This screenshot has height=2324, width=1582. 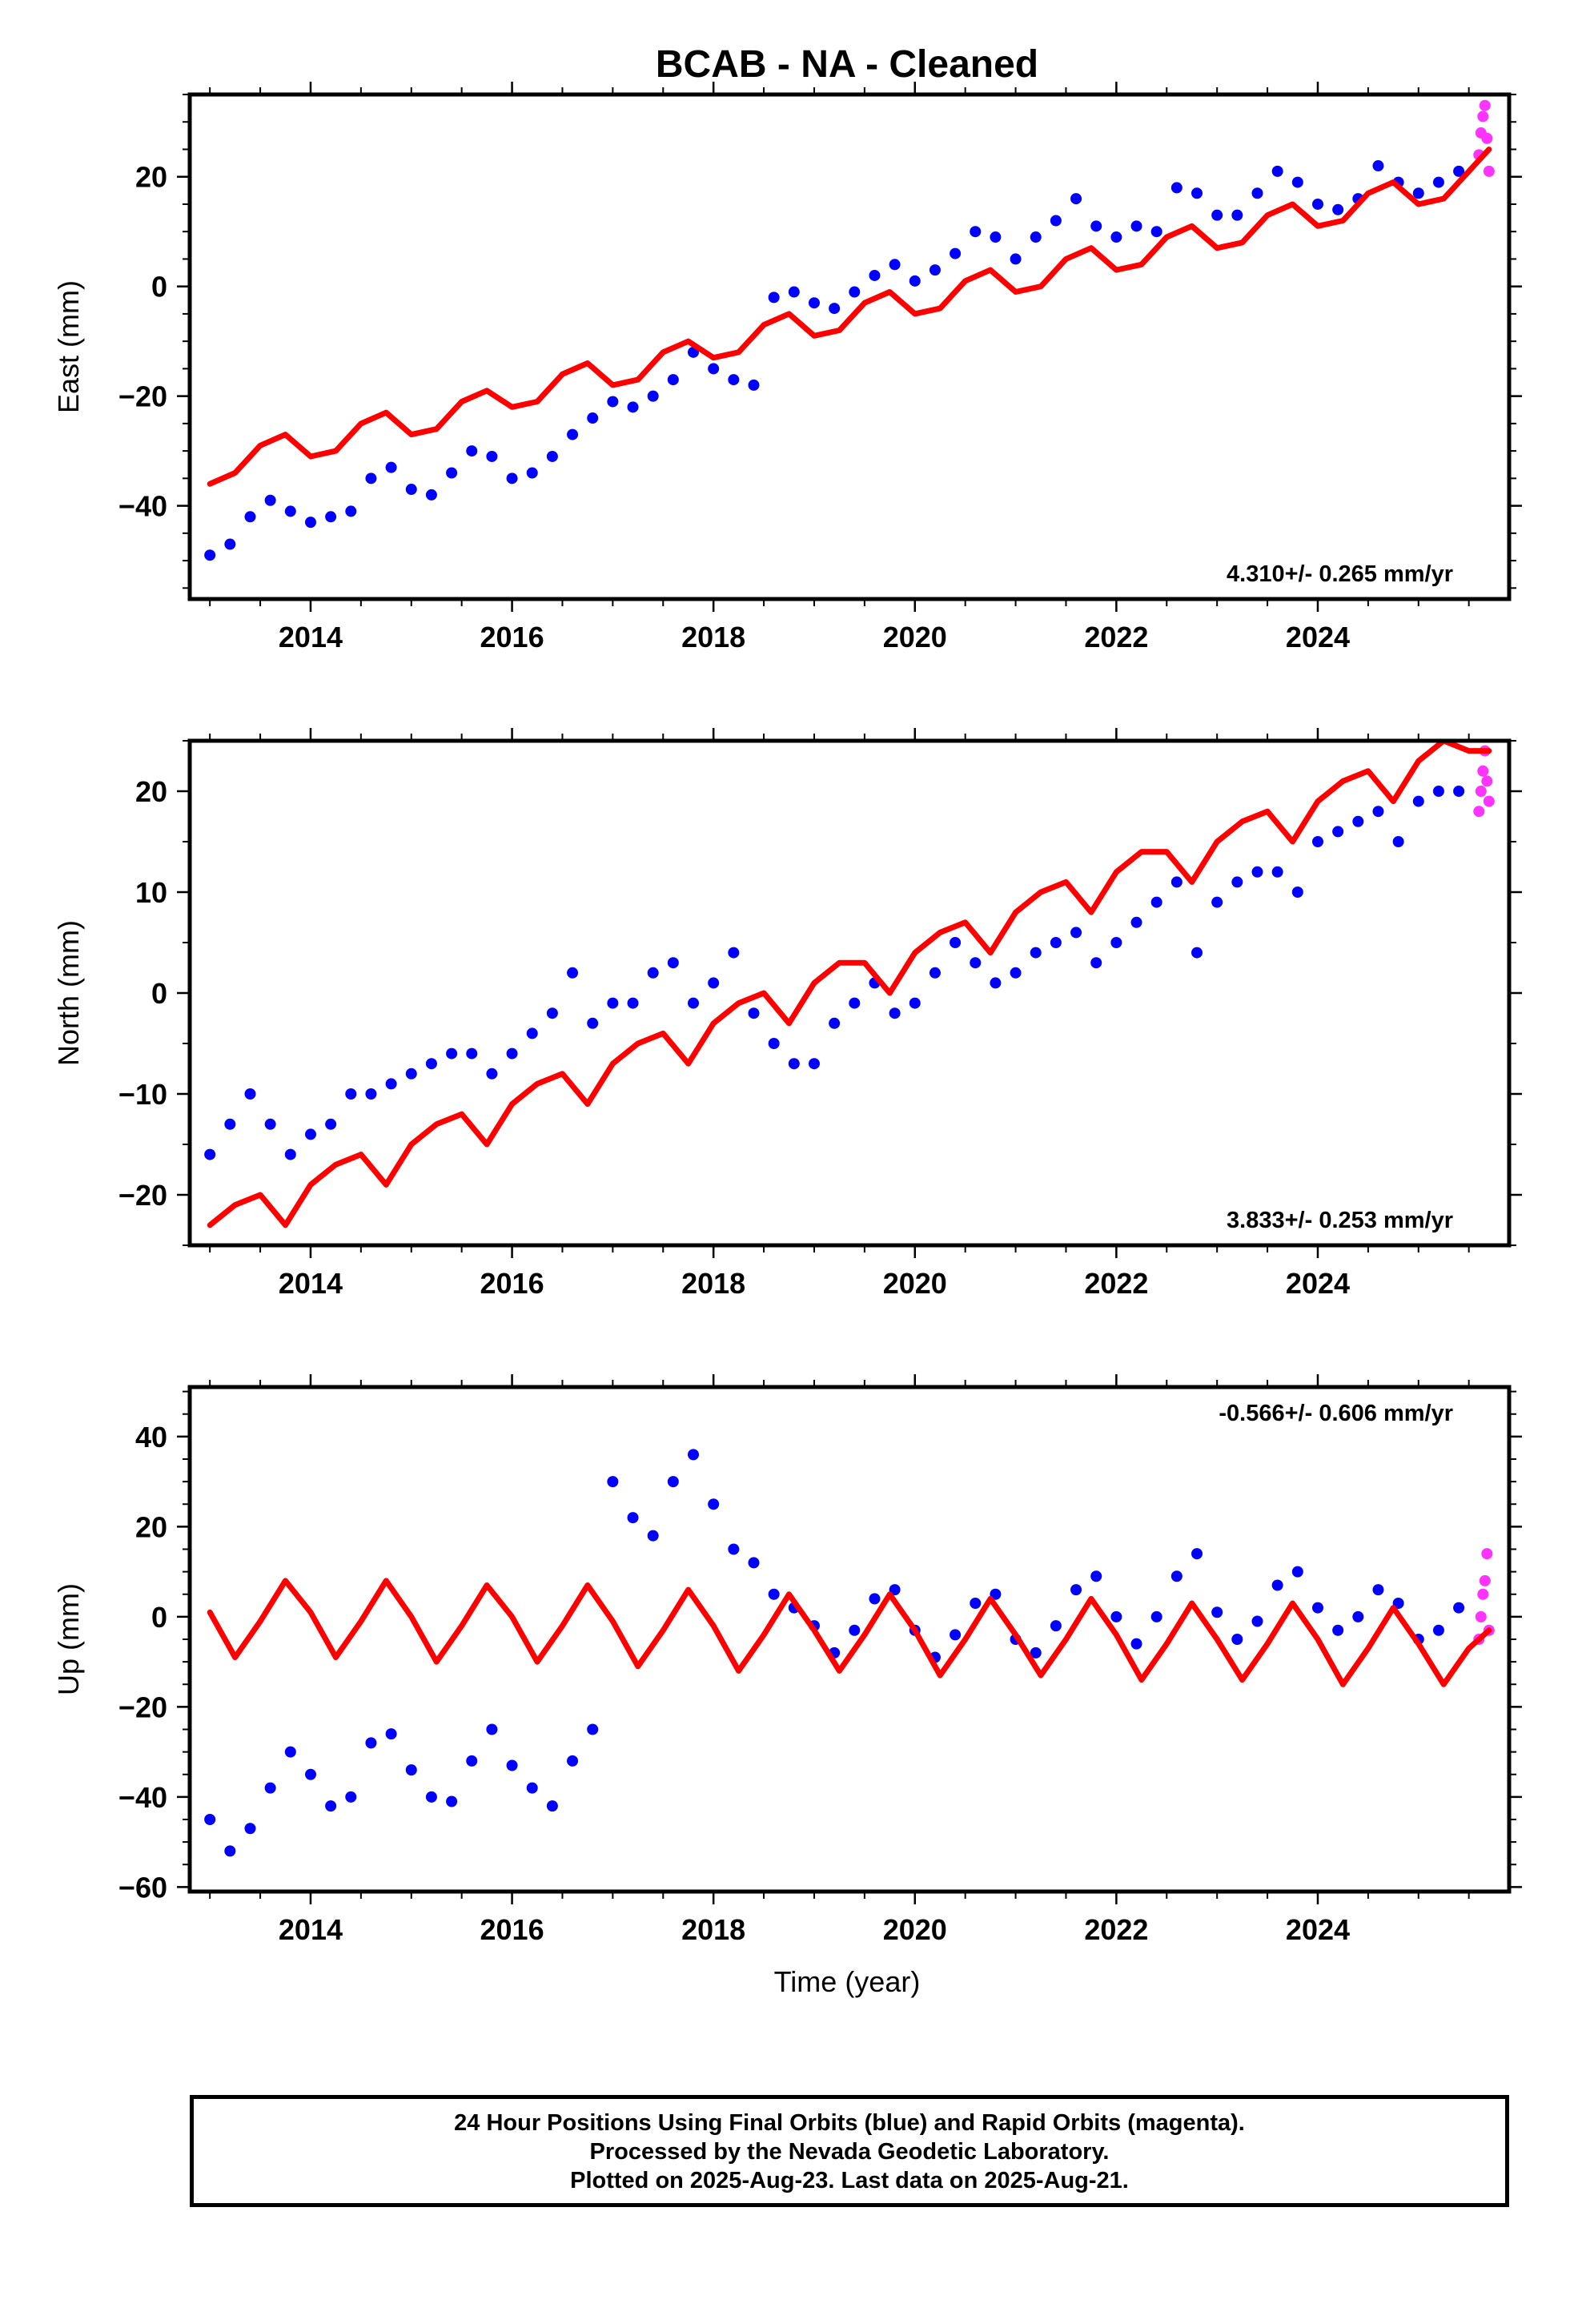 I want to click on y-axis-label: East (mm), so click(x=69, y=346).